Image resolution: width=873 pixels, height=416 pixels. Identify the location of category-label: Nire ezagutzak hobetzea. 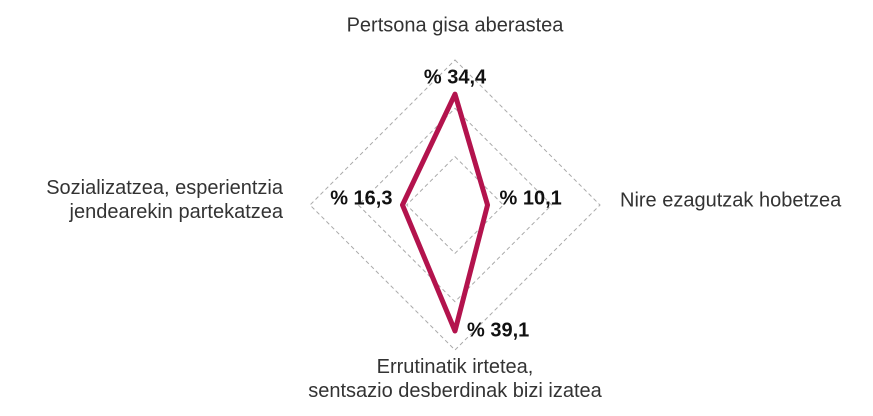
(731, 200).